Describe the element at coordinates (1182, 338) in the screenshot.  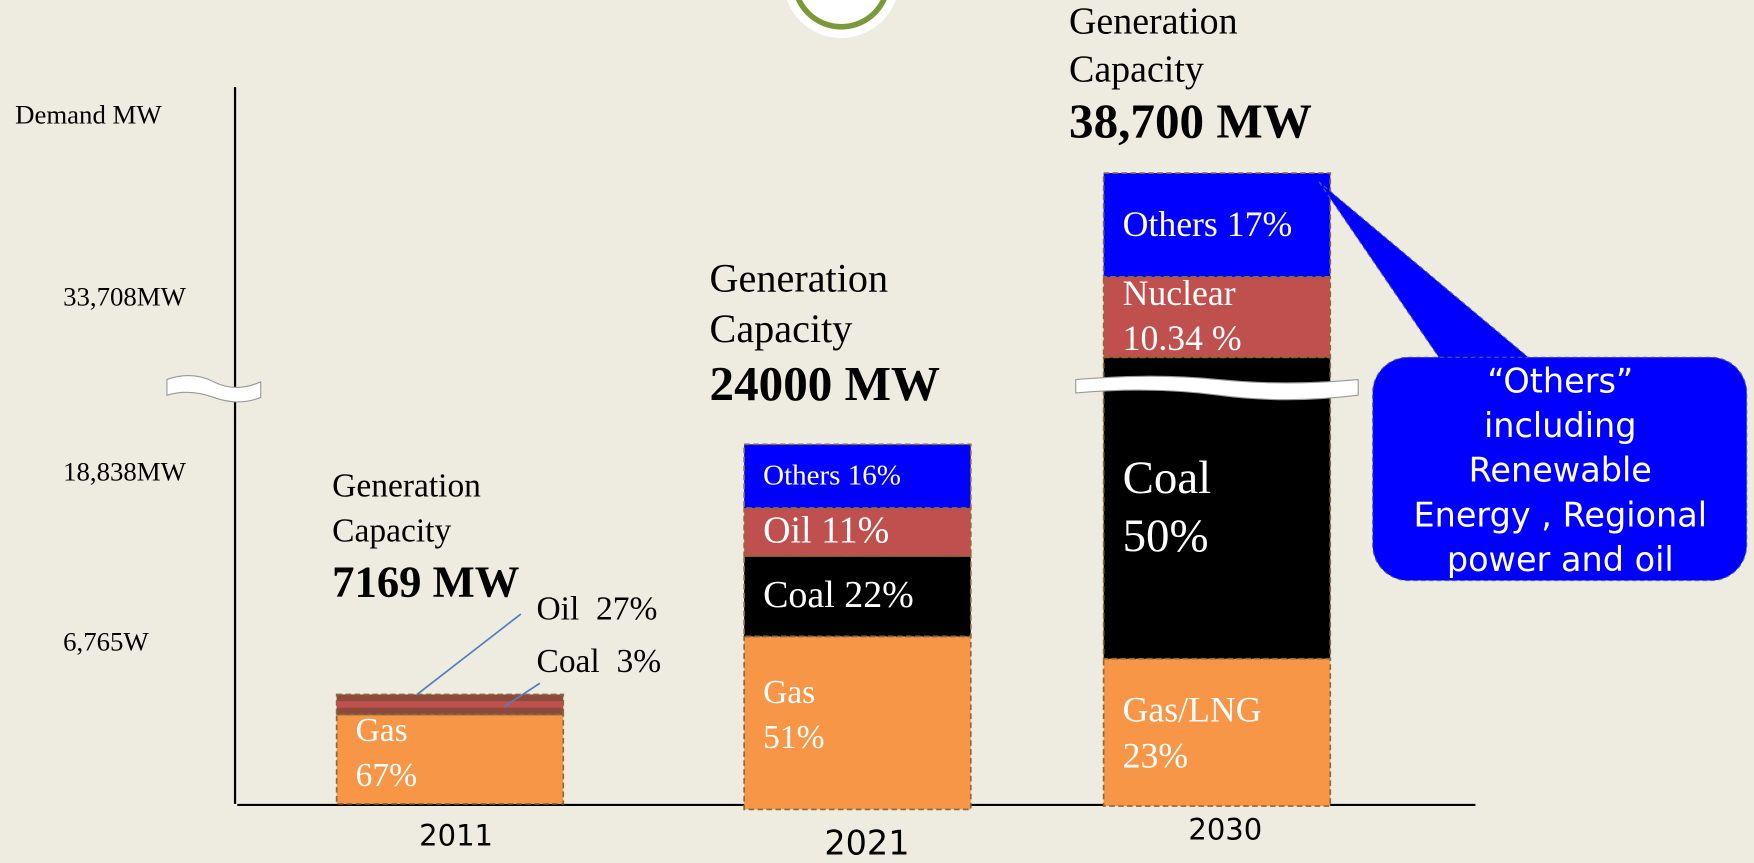
I see `segment-label: 10.34 %` at that location.